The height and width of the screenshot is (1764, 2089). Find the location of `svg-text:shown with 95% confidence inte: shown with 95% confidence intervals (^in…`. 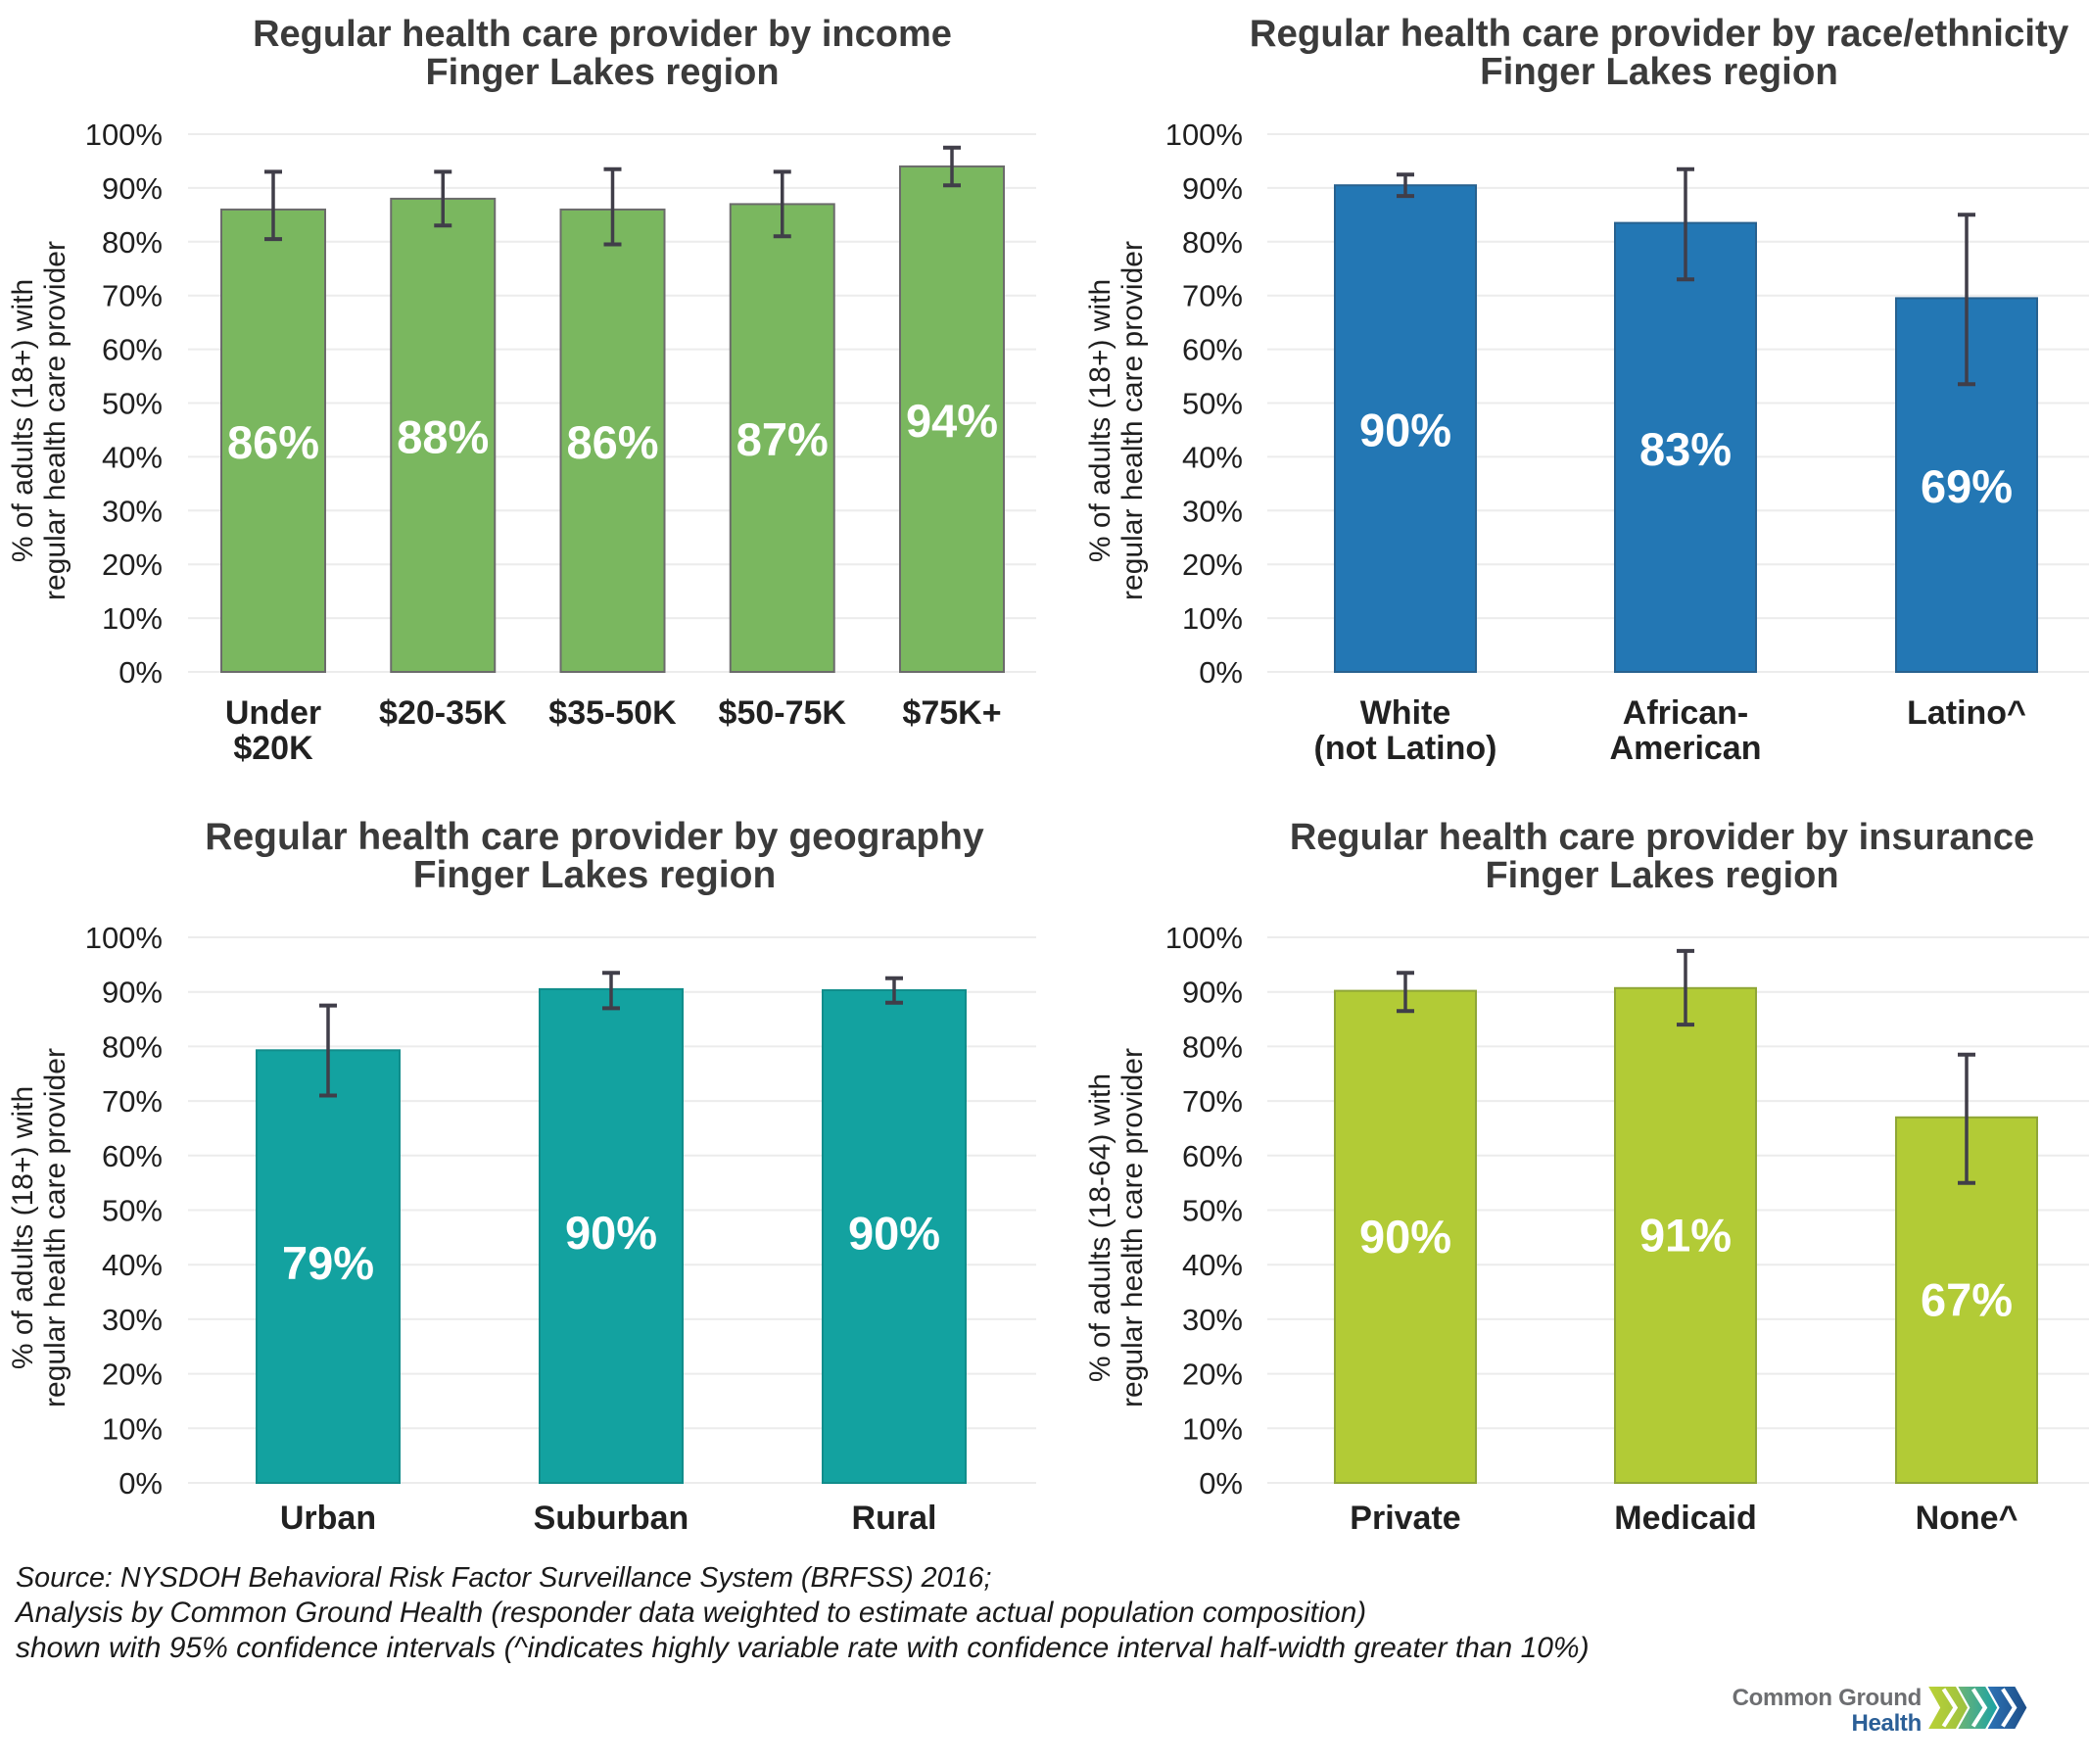

svg-text:shown with 95% confidence inte: shown with 95% confidence intervals (^in… is located at coordinates (803, 1648).